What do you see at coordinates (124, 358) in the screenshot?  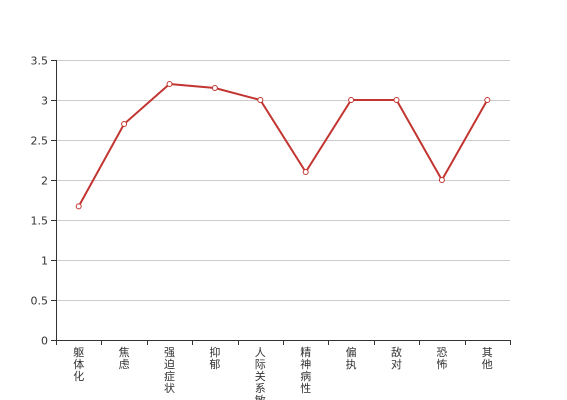 I see `x-tick-label: 焦虑` at bounding box center [124, 358].